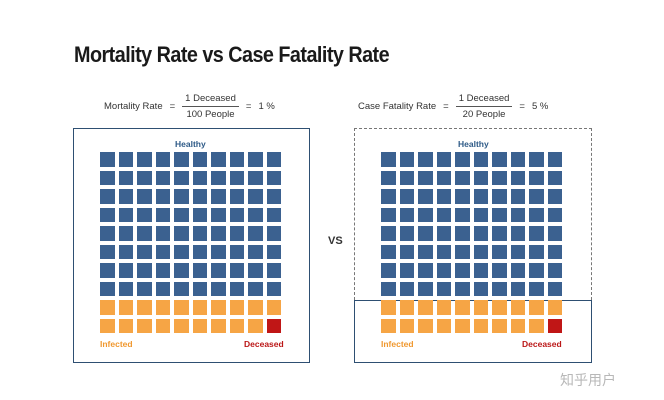  I want to click on healthy-label: Healthy, so click(190, 144).